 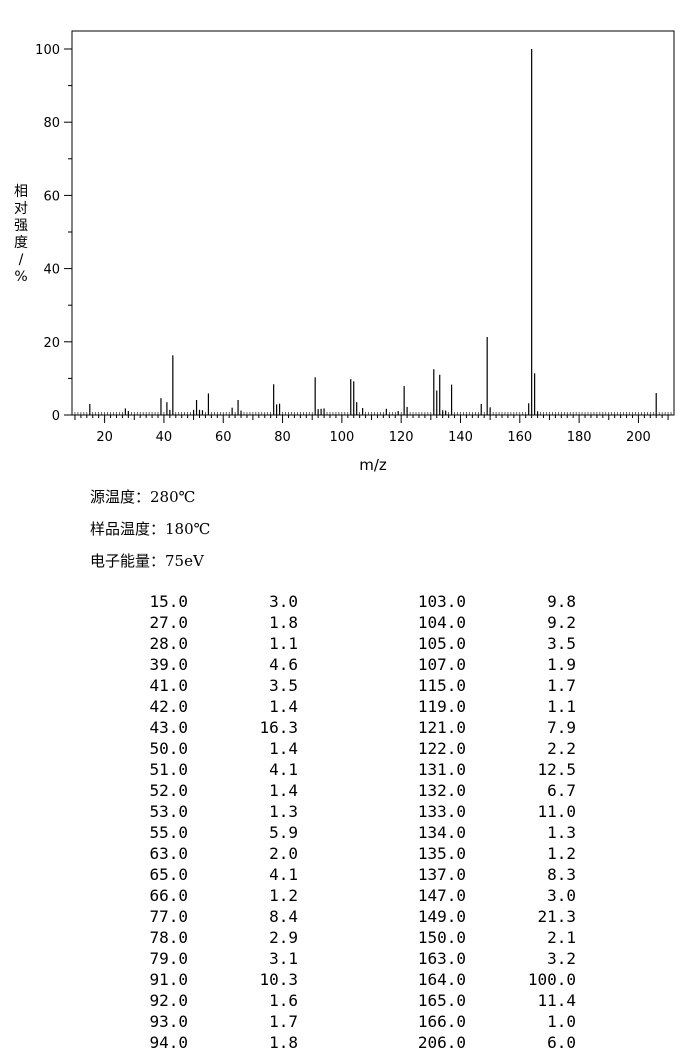 What do you see at coordinates (371, 430) in the screenshot?
I see `x-axis-ticks: 20 40 60 80 100 120 140 160 180 200` at bounding box center [371, 430].